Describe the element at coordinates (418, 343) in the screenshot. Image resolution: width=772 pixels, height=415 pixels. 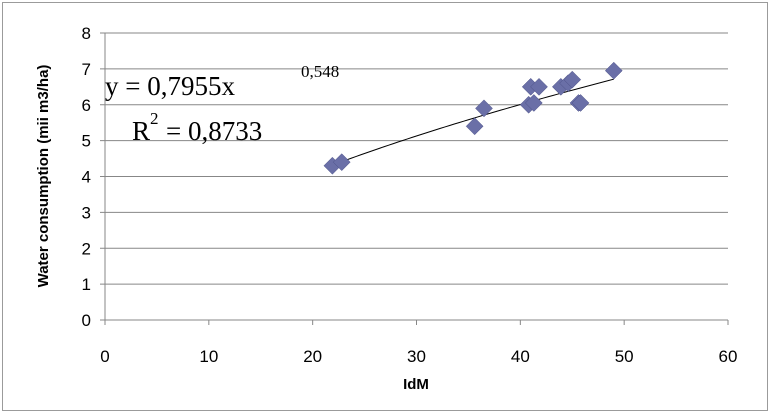
I see `x-tick-labels: 0 10 20 30 40 50 60` at that location.